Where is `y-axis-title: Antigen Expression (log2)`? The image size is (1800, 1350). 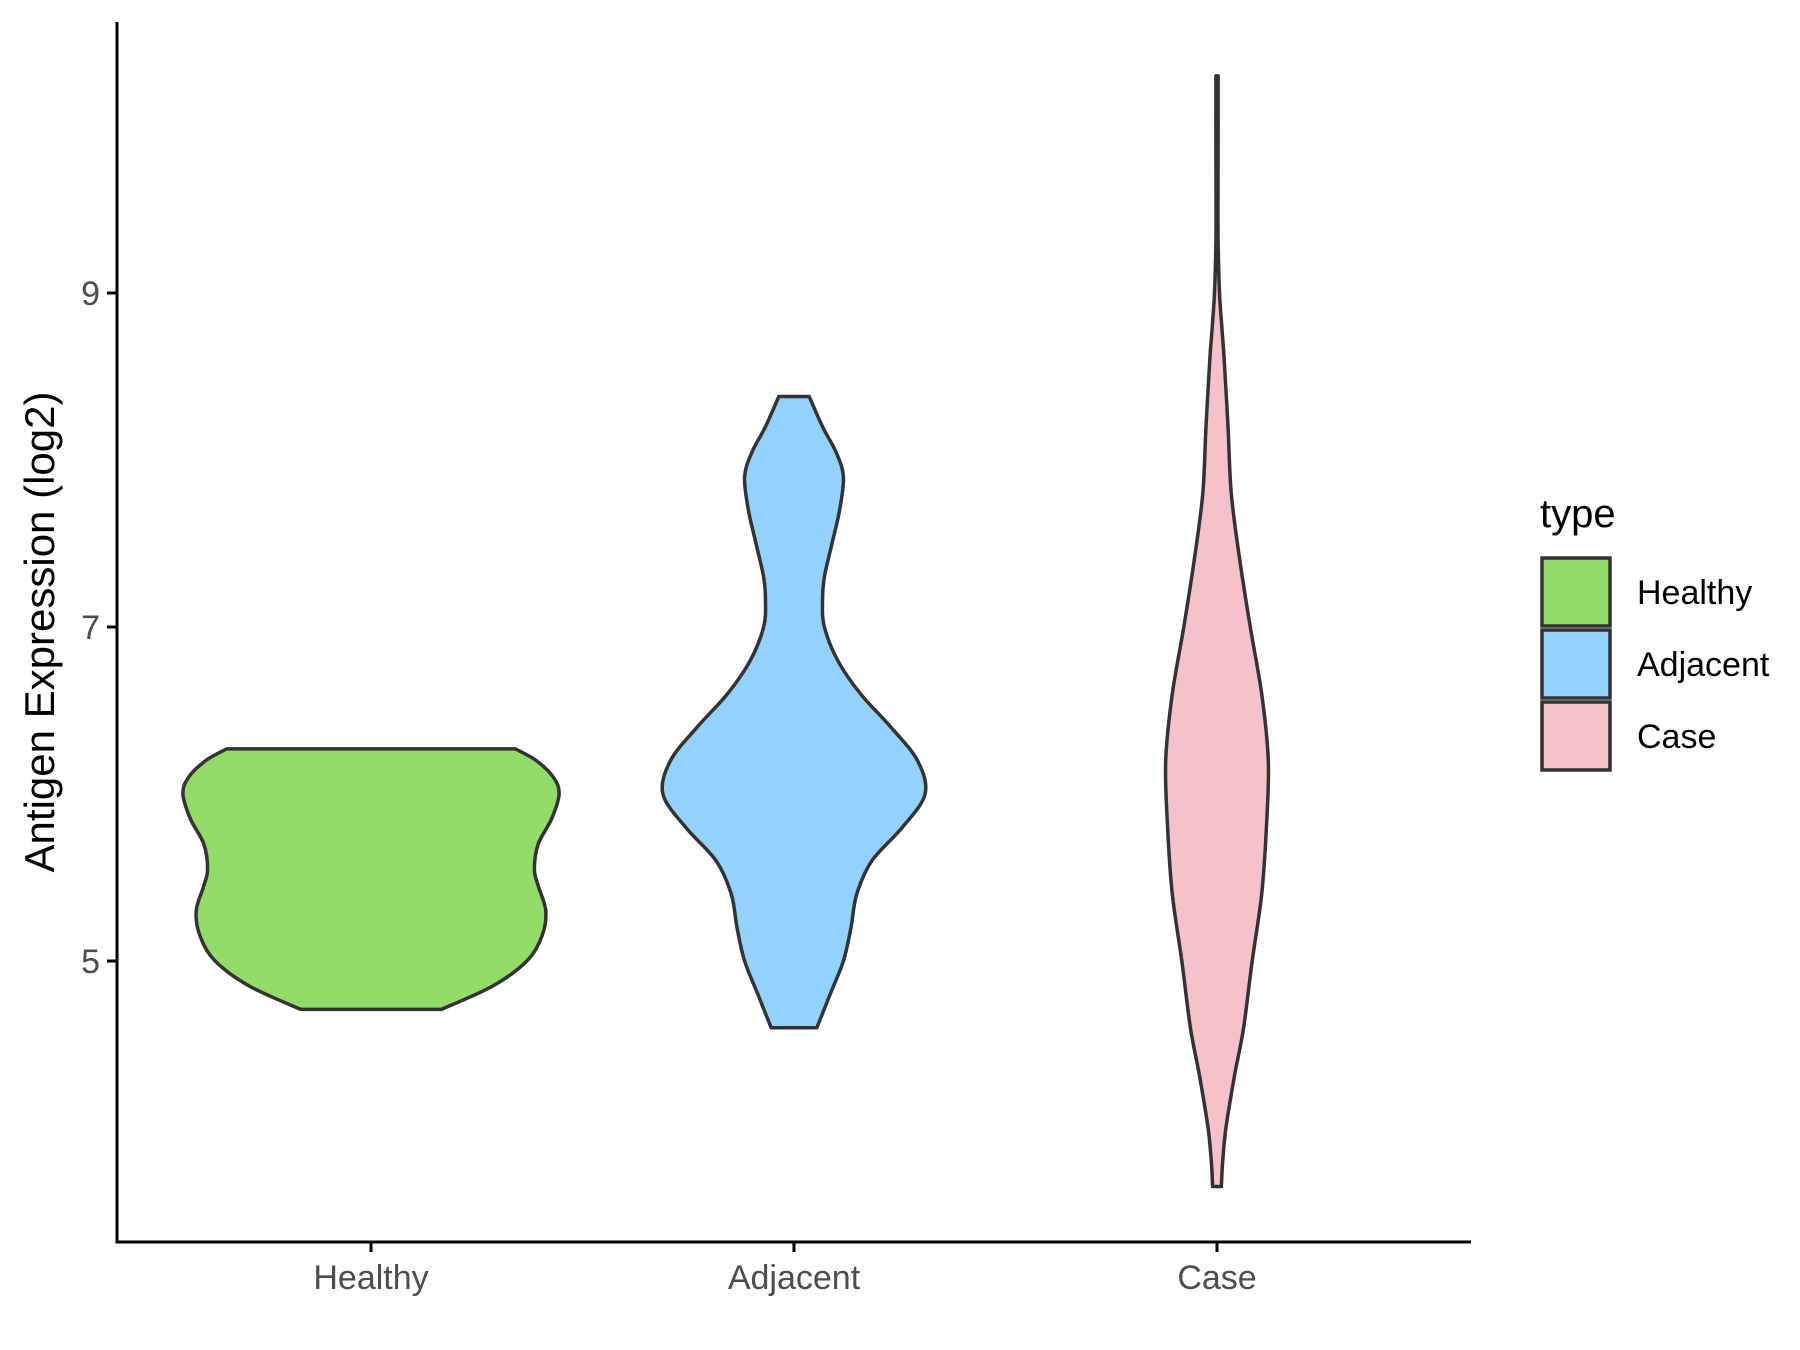 y-axis-title: Antigen Expression (log2) is located at coordinates (39, 632).